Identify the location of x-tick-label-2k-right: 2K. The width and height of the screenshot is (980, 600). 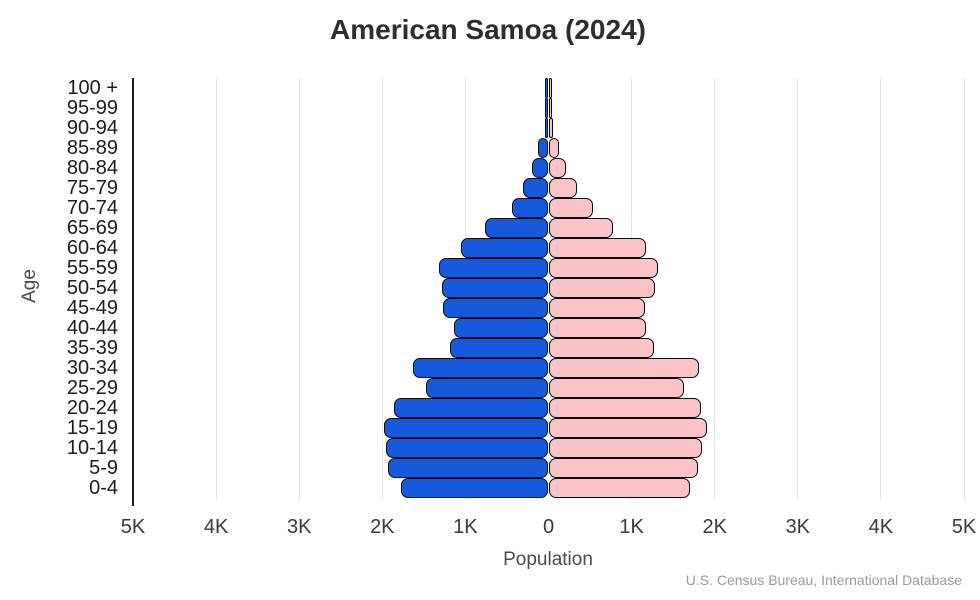
(714, 527).